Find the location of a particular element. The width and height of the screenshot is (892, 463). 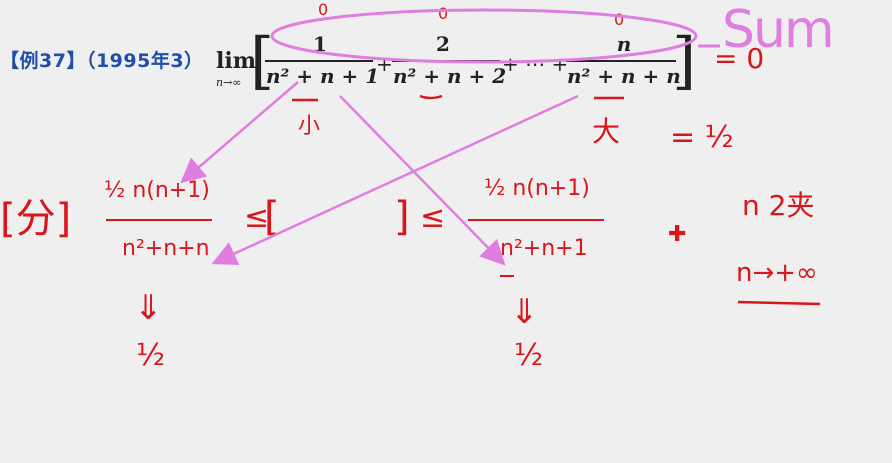

arrow-term1-to-left-num is located at coordinates (239, 132).